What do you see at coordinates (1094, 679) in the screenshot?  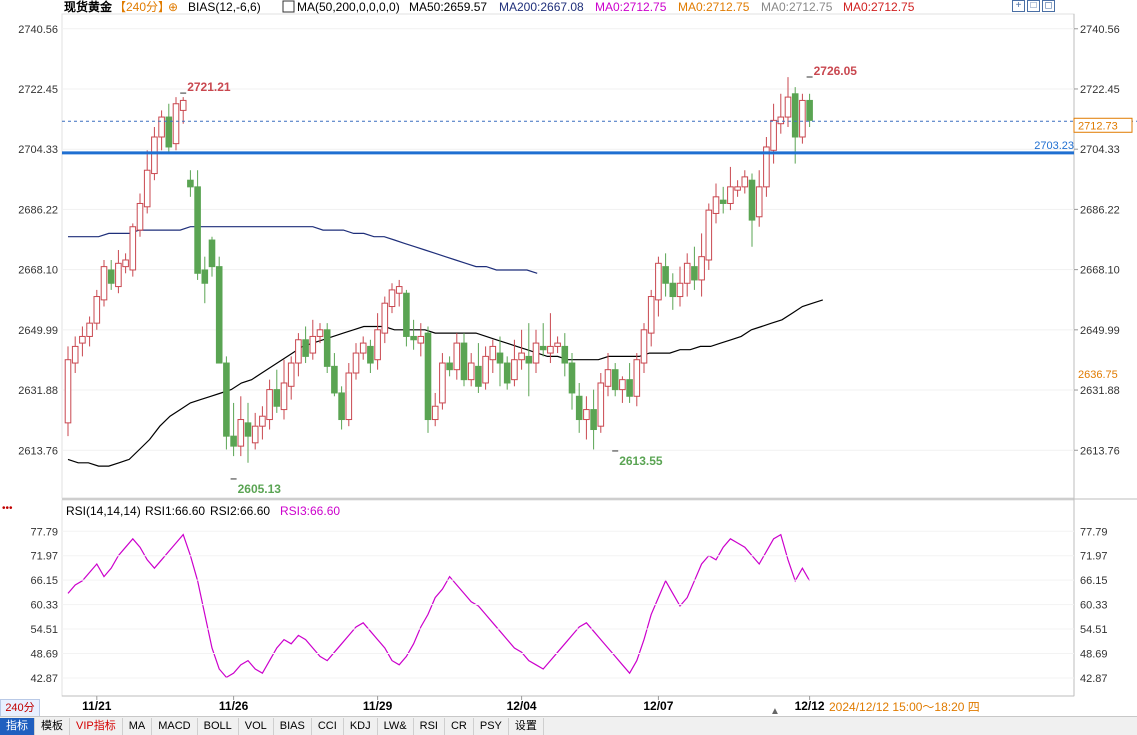 I see `rsi-axis-label-right: 42.87` at bounding box center [1094, 679].